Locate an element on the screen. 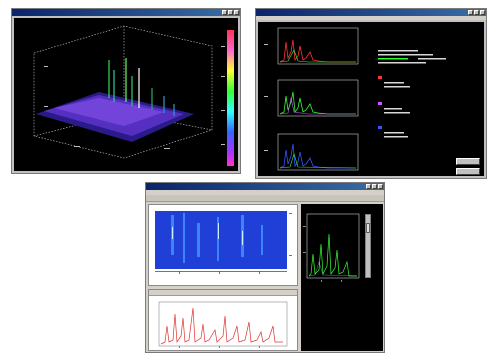 The height and width of the screenshot is (353, 487). trace-panel-header is located at coordinates (223, 293).